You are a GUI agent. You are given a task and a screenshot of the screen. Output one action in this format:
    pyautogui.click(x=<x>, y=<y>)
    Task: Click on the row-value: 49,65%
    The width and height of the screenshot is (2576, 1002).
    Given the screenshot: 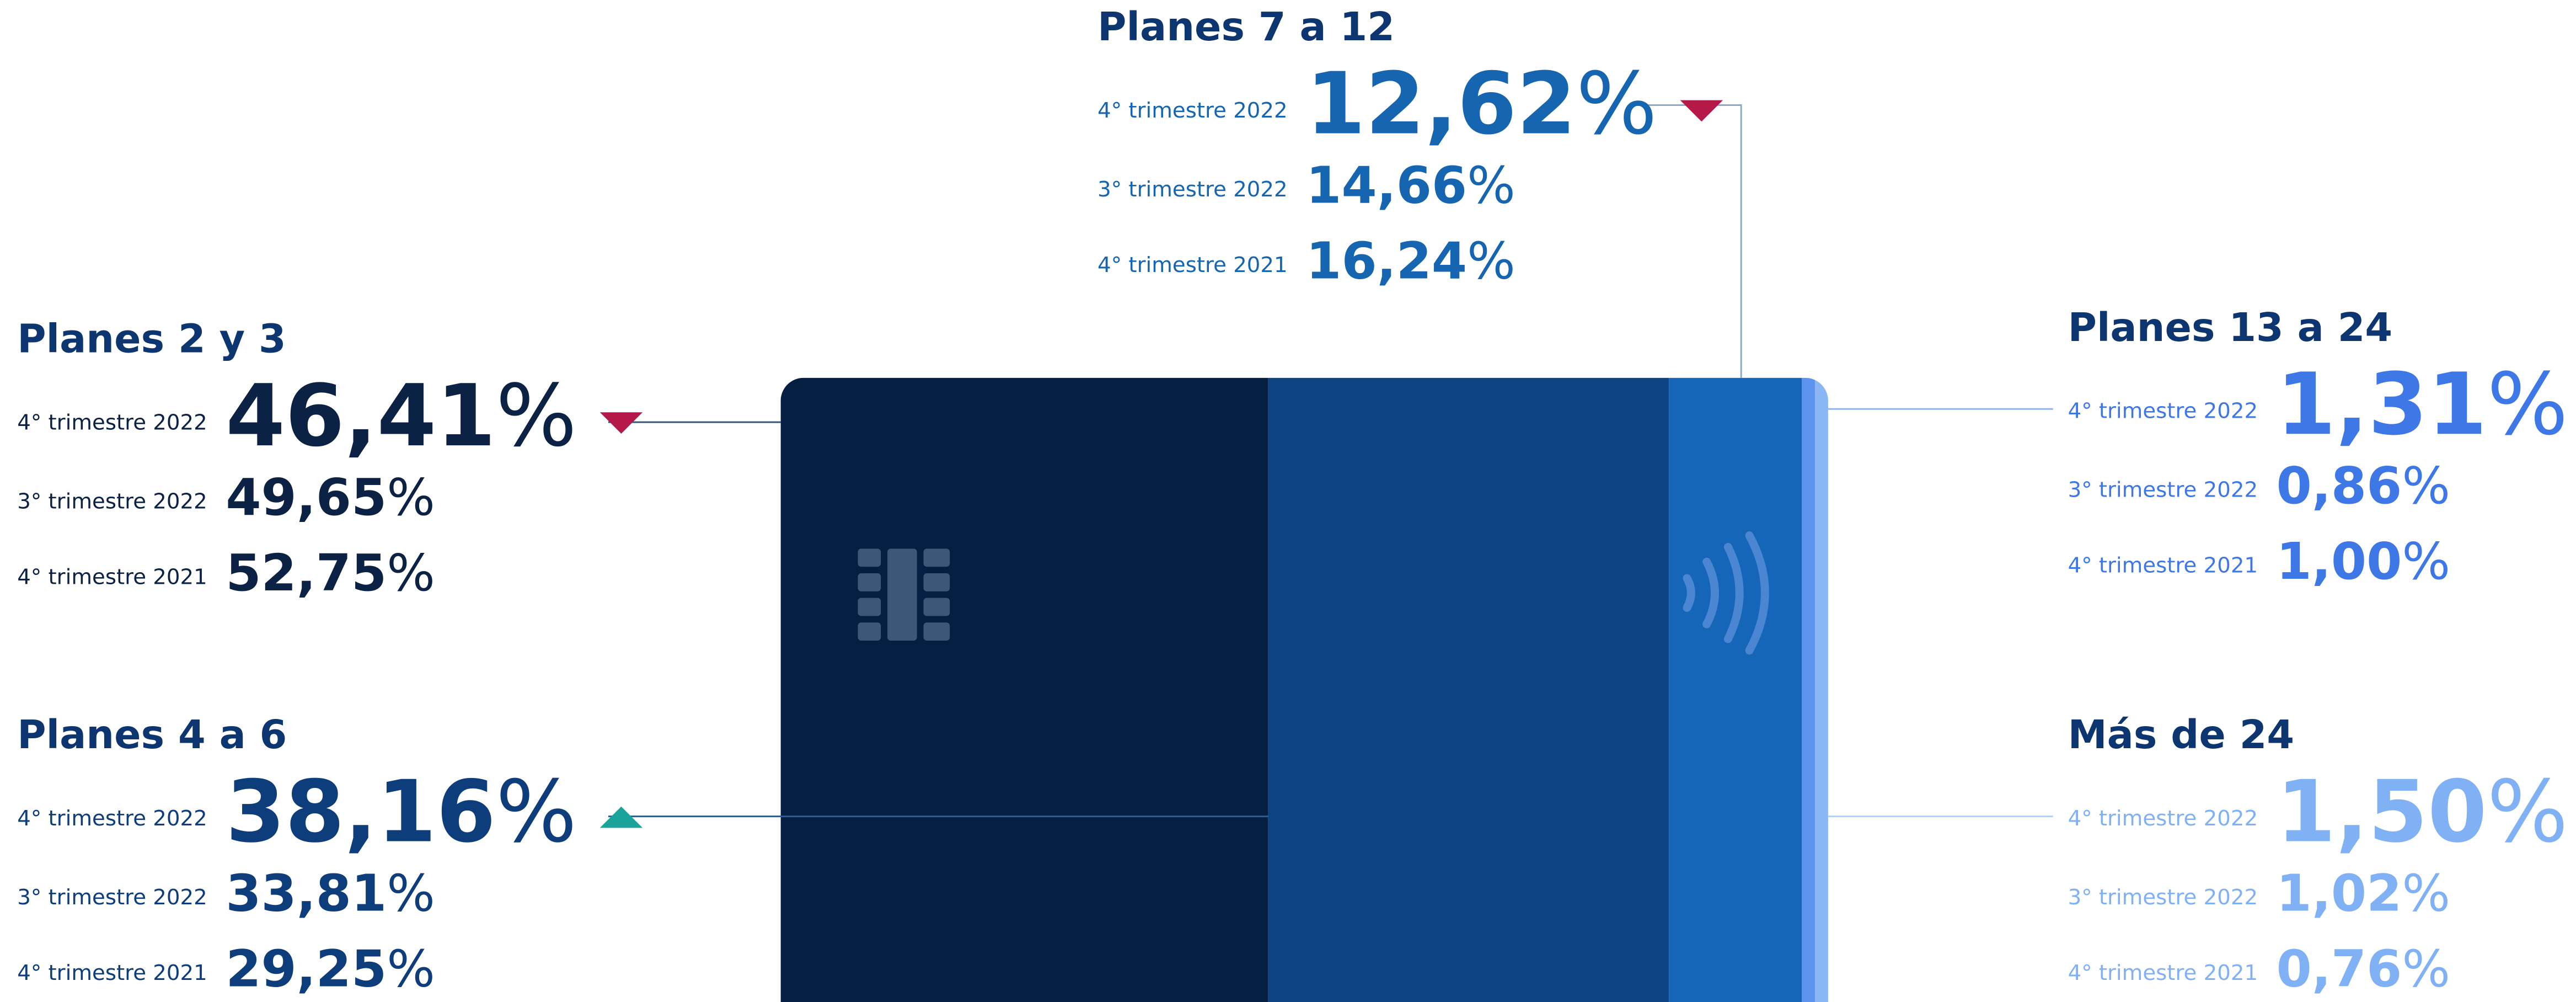 What is the action you would take?
    pyautogui.click(x=330, y=497)
    